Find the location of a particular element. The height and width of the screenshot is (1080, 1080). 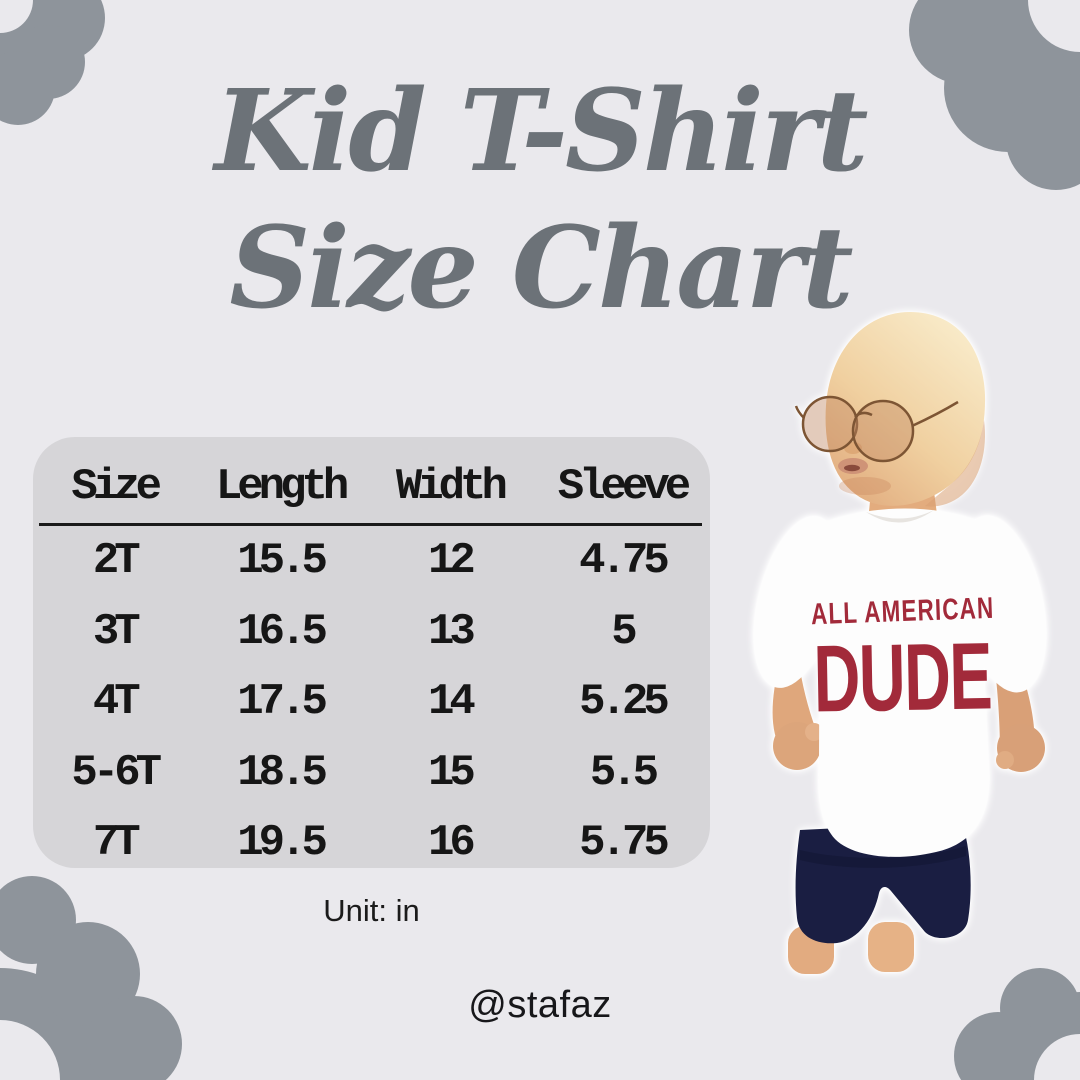

cell-sleeve: 5.25 is located at coordinates (624, 702).